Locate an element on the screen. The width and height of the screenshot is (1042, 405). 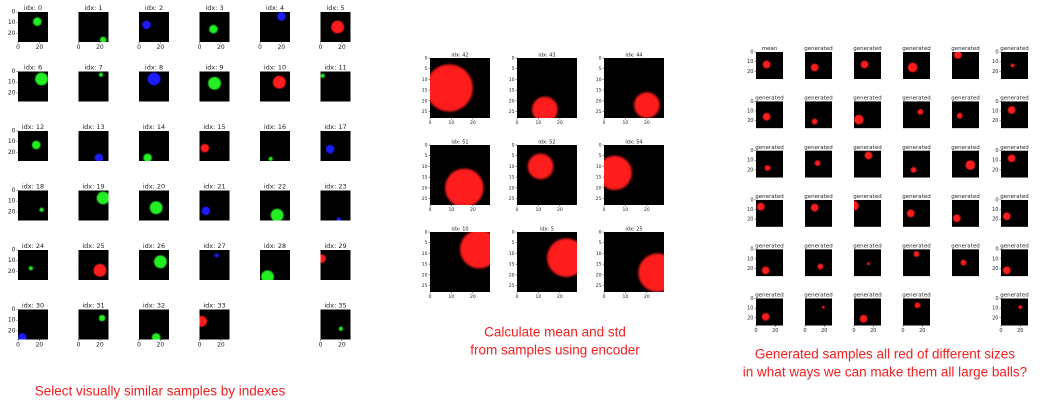
panel-title: idx: 23 is located at coordinates (335, 187).